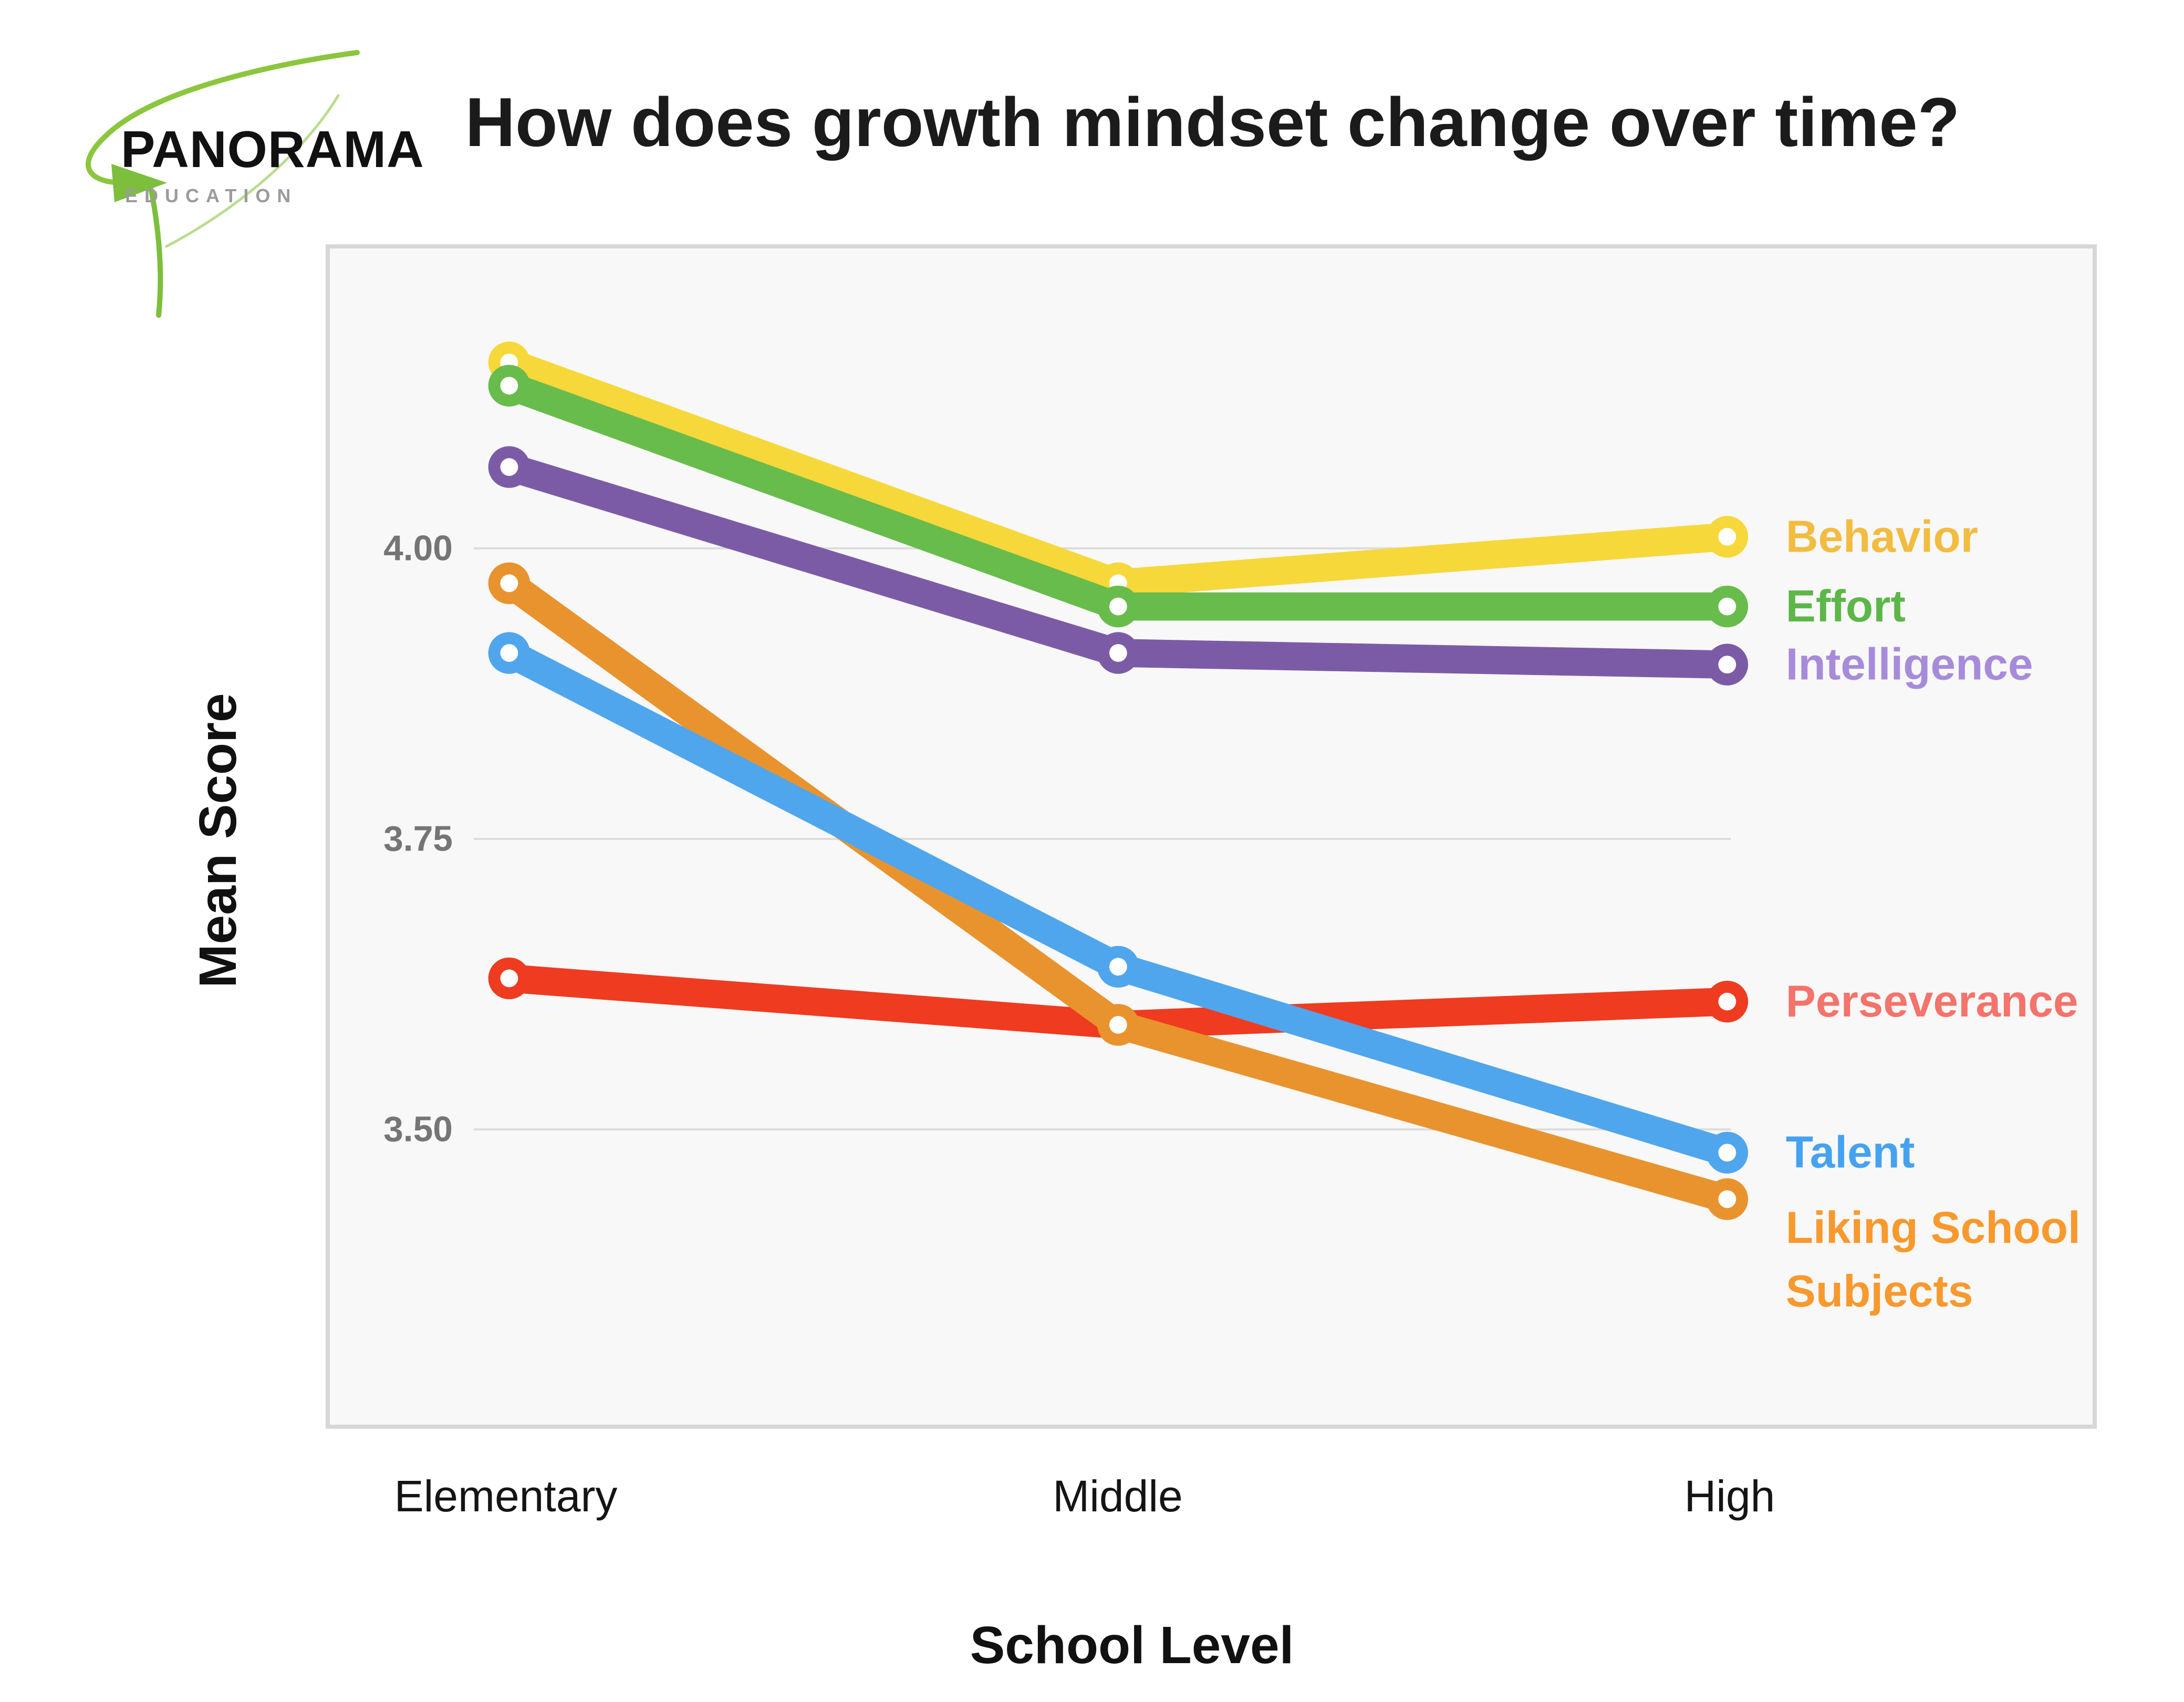  What do you see at coordinates (1727, 606) in the screenshot?
I see `data-point-hole-effort-high` at bounding box center [1727, 606].